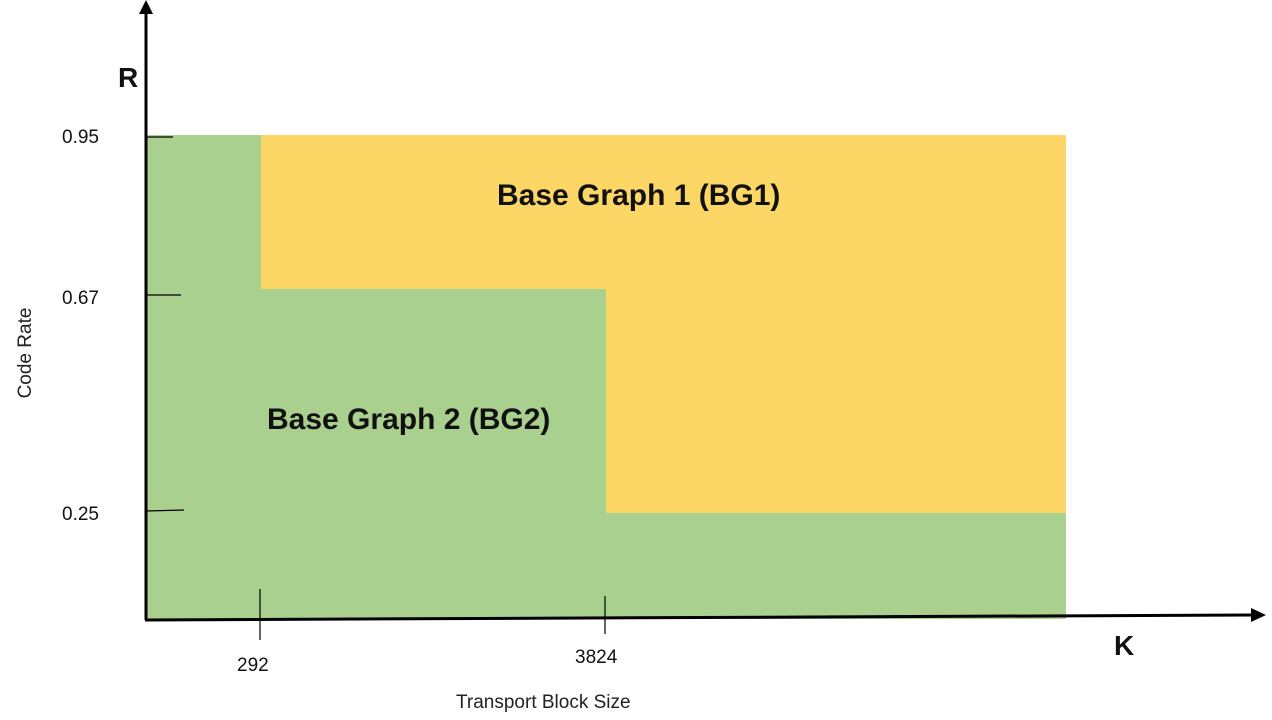  What do you see at coordinates (128, 77) in the screenshot?
I see `y-axis-letter: R` at bounding box center [128, 77].